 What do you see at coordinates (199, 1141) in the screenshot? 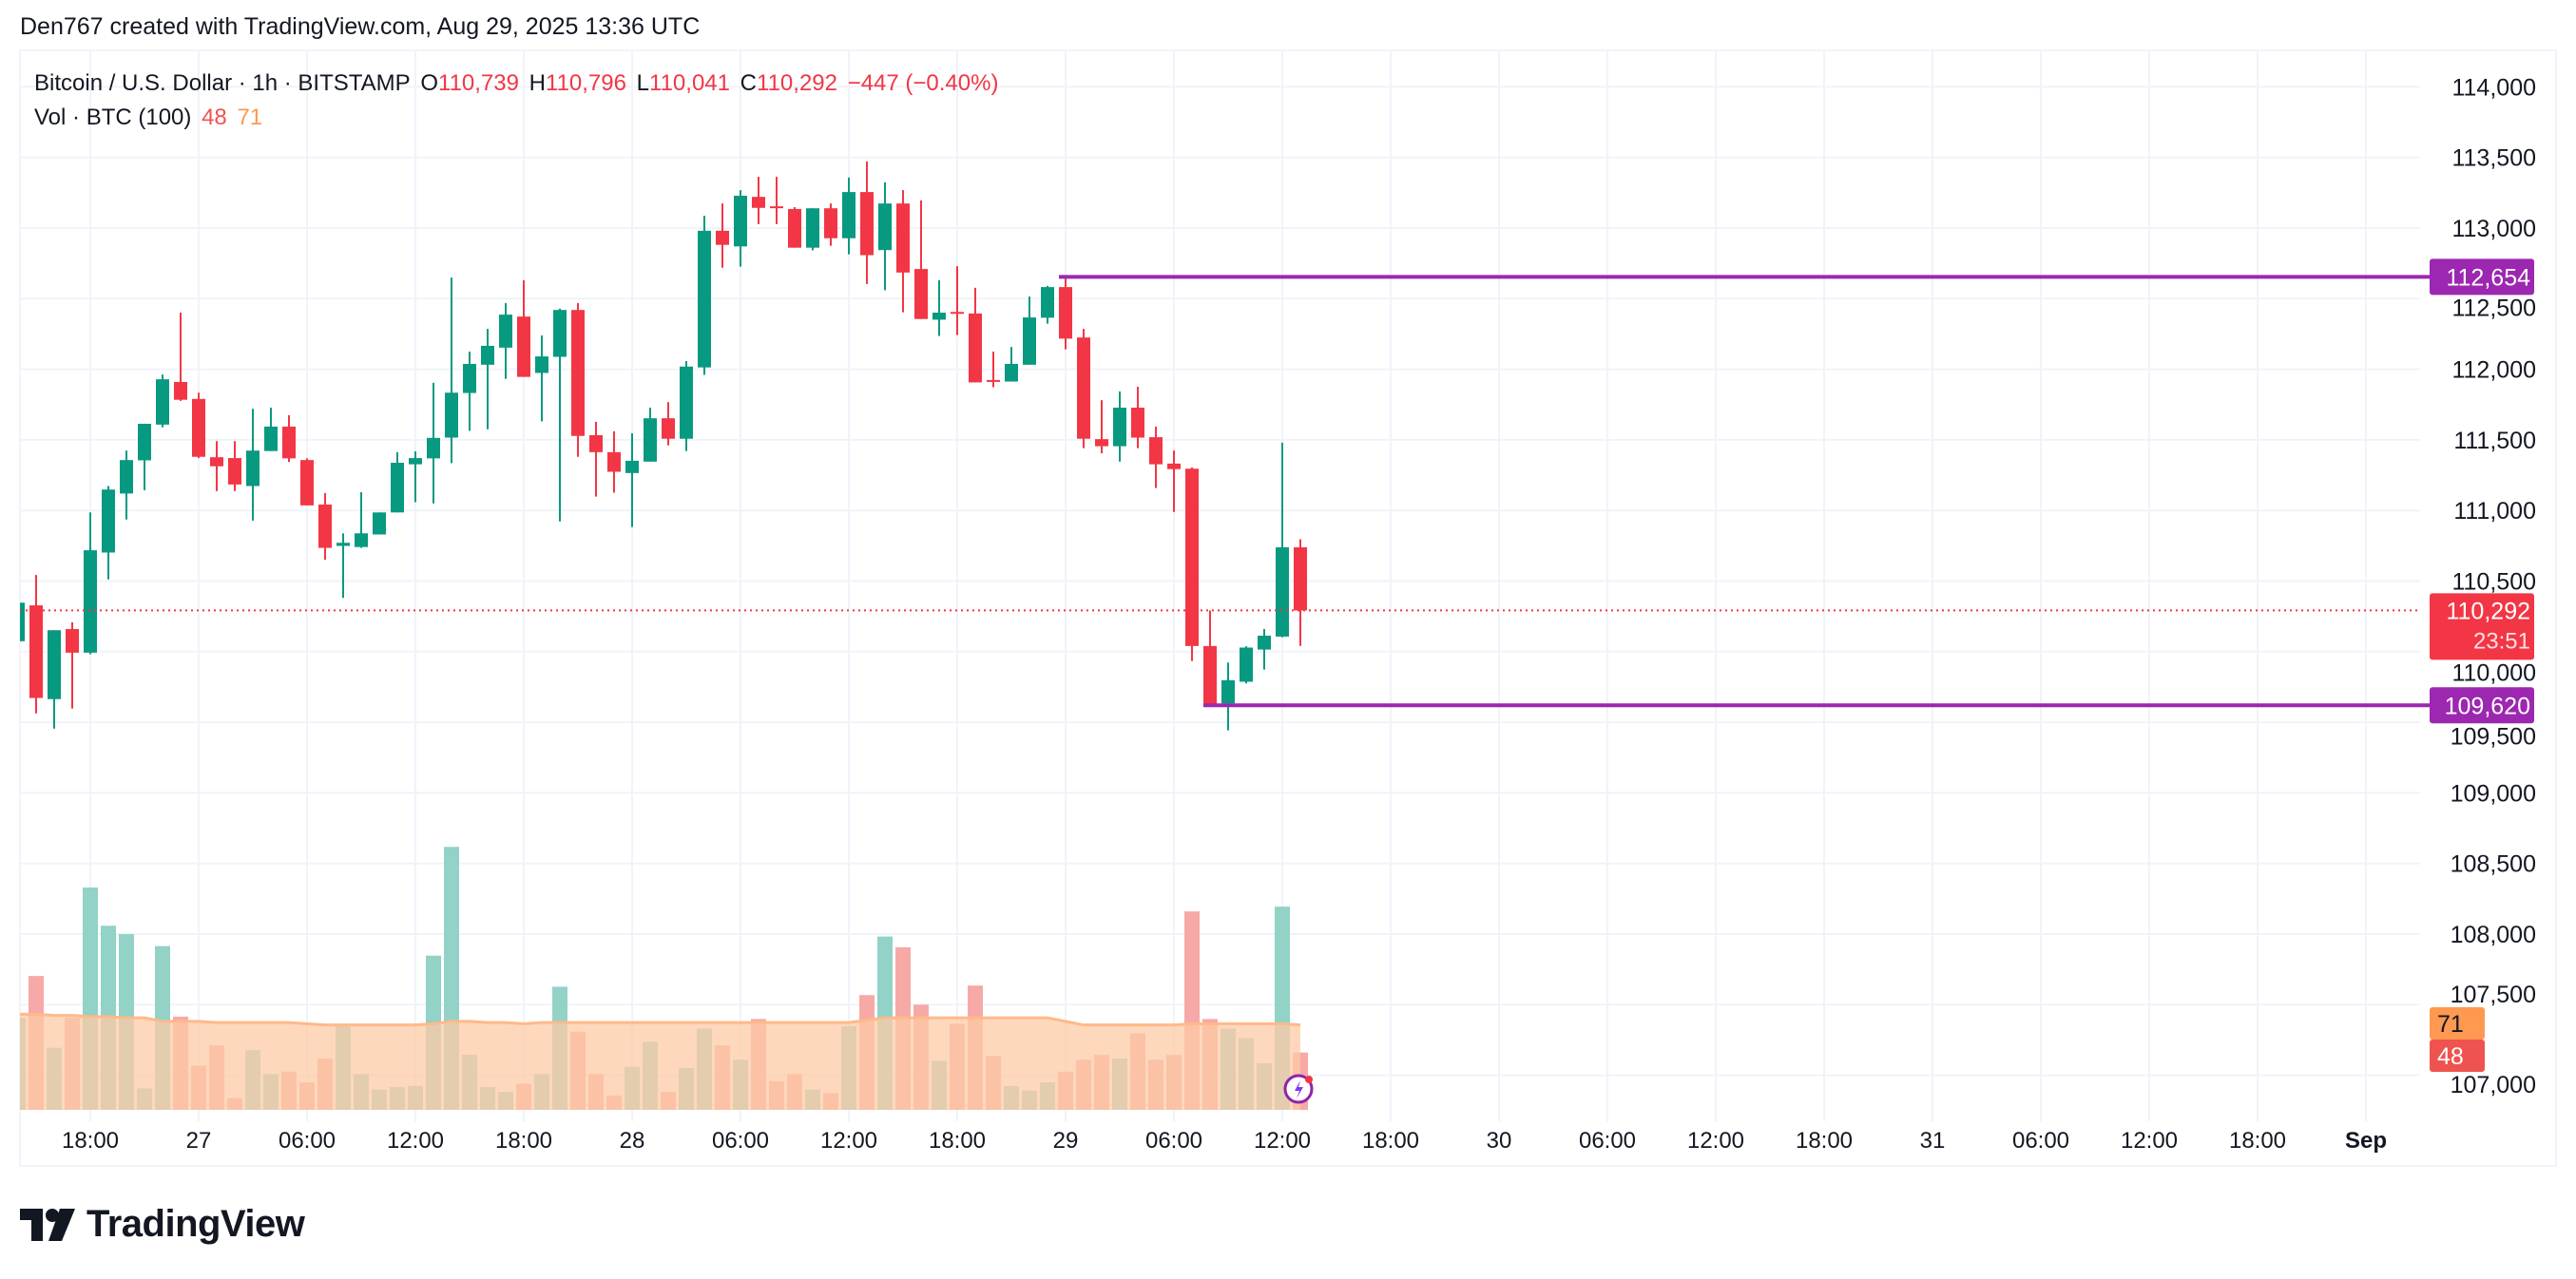
I see `time-tick-label: 27` at bounding box center [199, 1141].